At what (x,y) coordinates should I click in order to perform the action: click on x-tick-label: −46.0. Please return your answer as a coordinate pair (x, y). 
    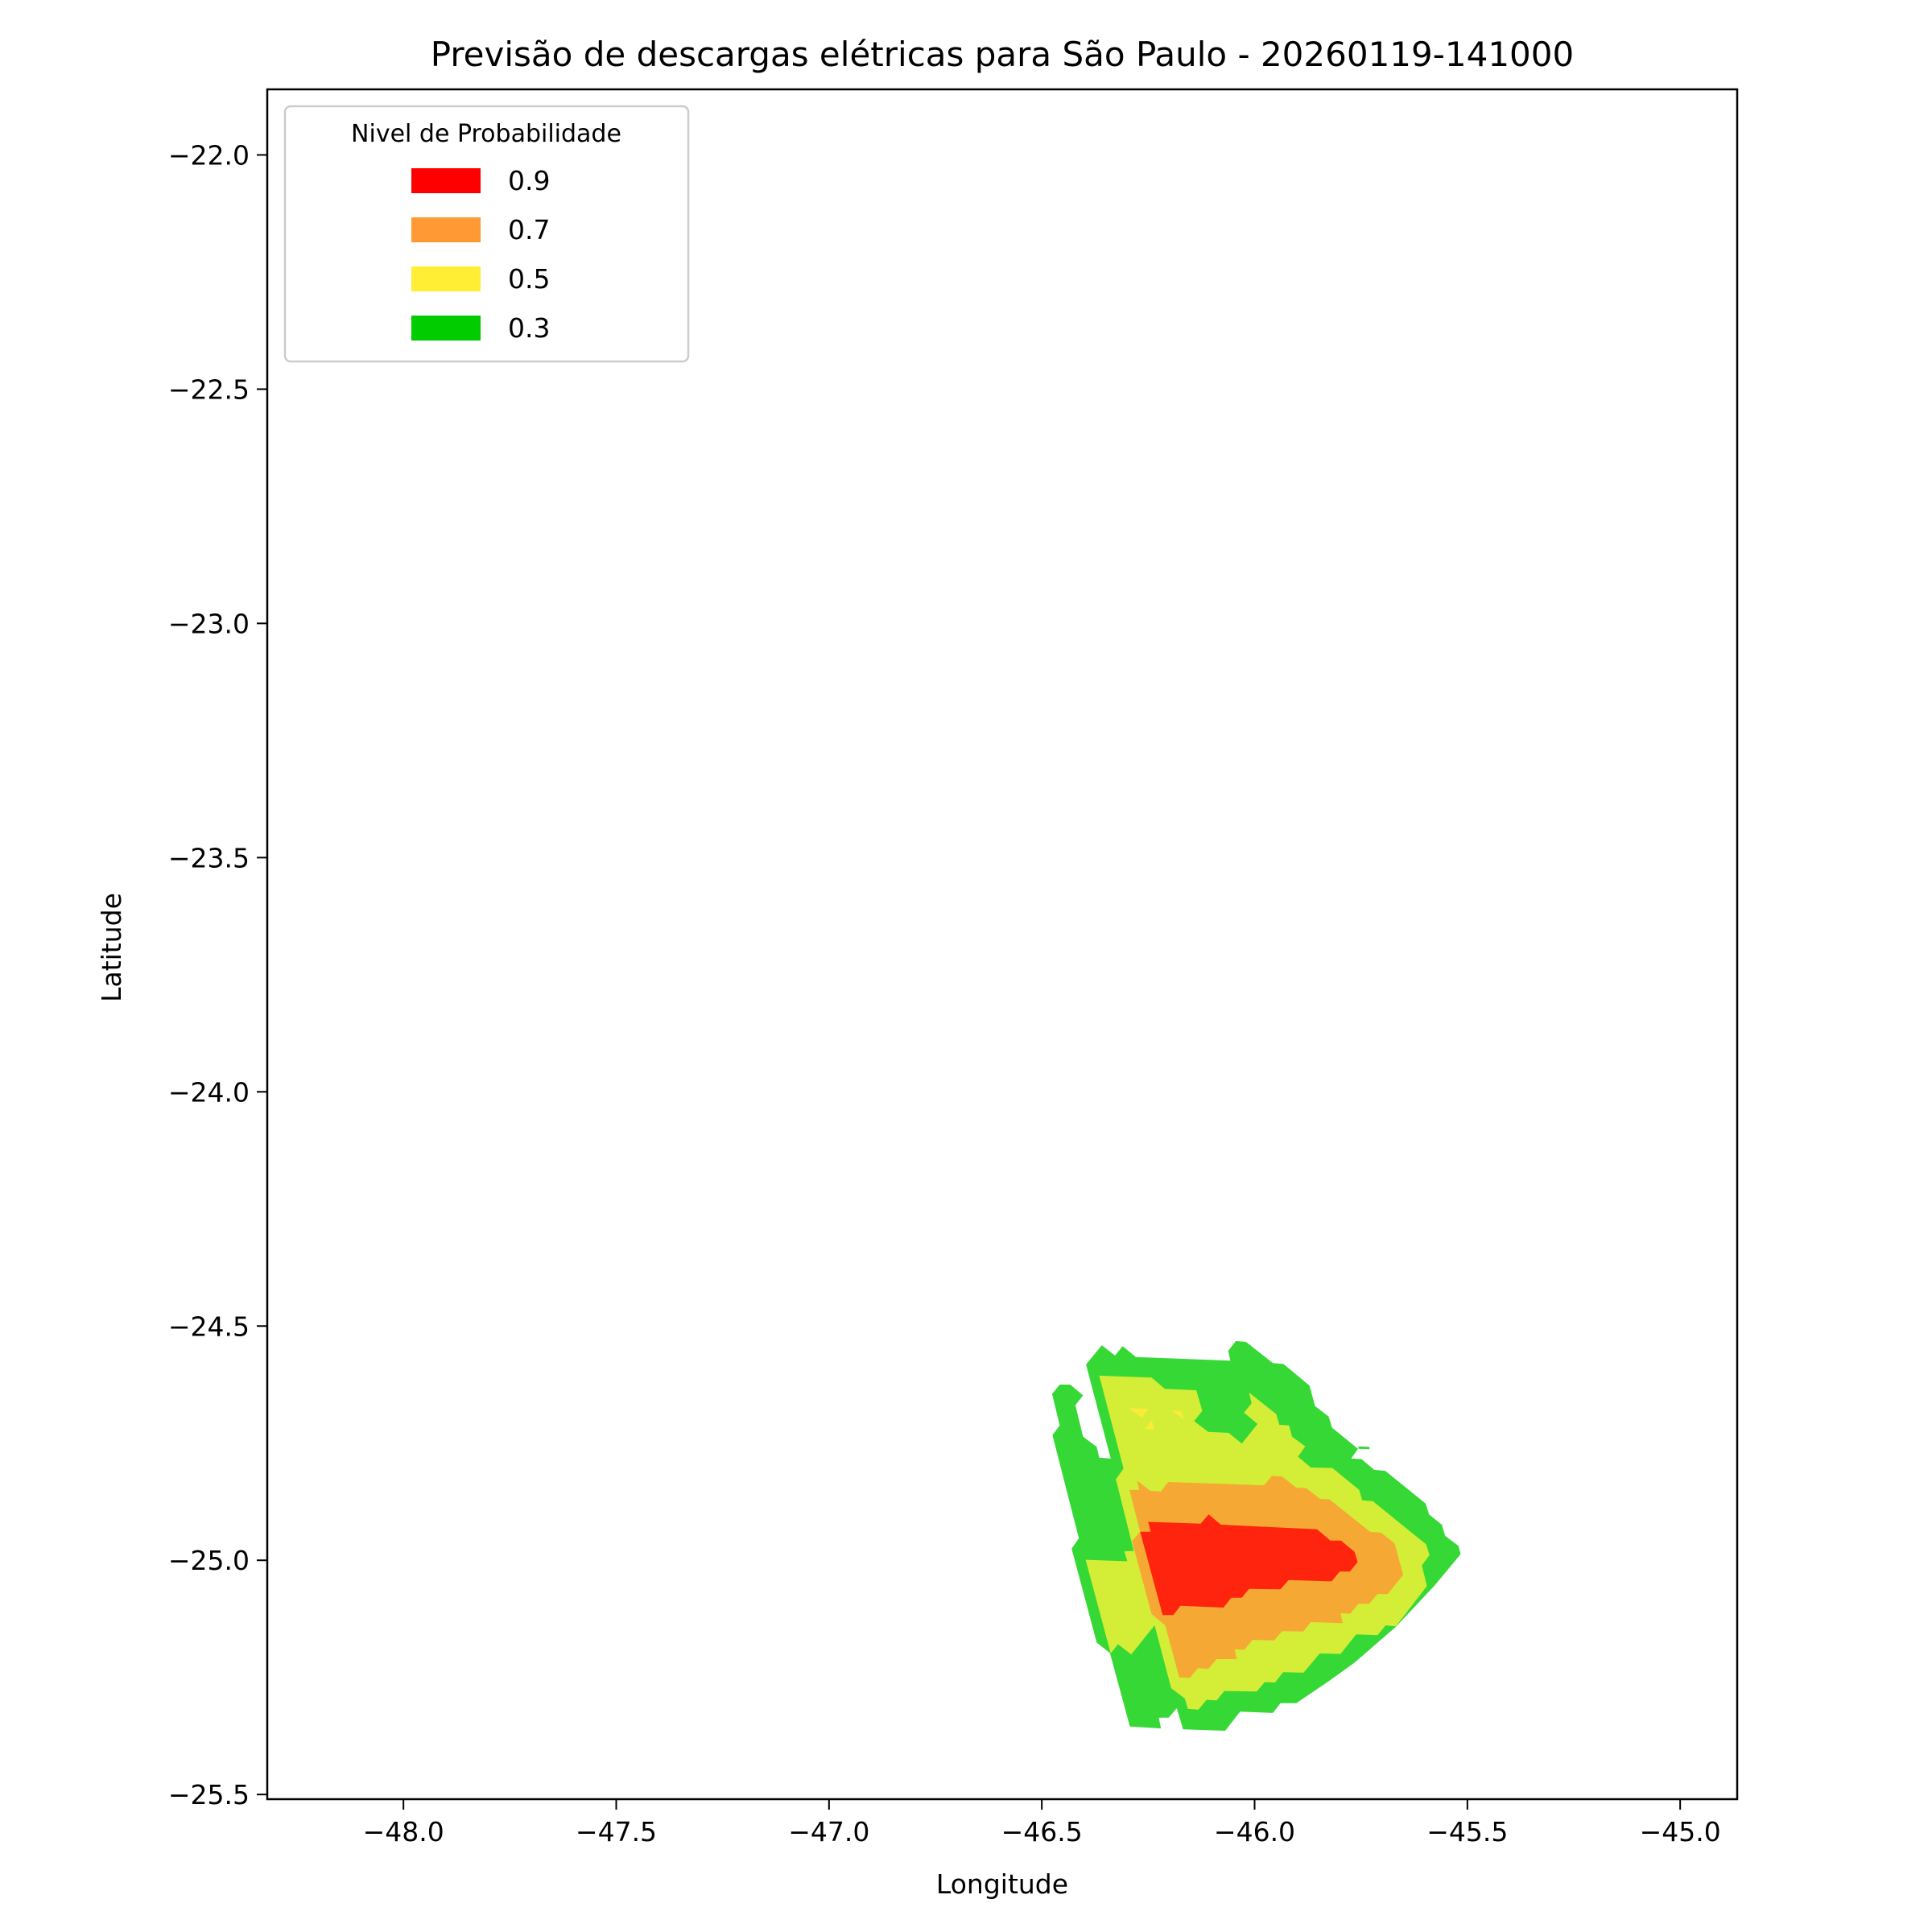
    Looking at the image, I should click on (1254, 1831).